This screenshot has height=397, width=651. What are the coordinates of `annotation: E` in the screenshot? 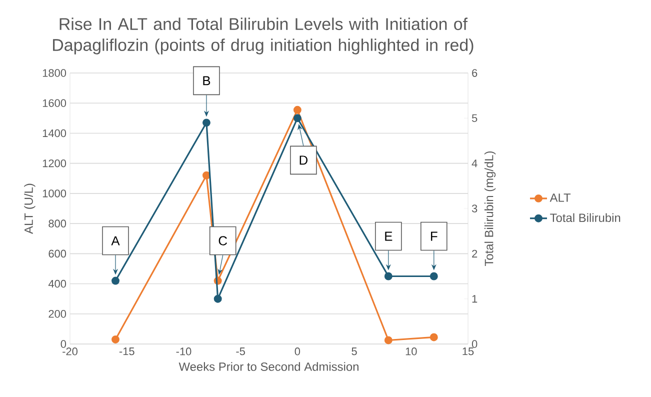 It's located at (388, 236).